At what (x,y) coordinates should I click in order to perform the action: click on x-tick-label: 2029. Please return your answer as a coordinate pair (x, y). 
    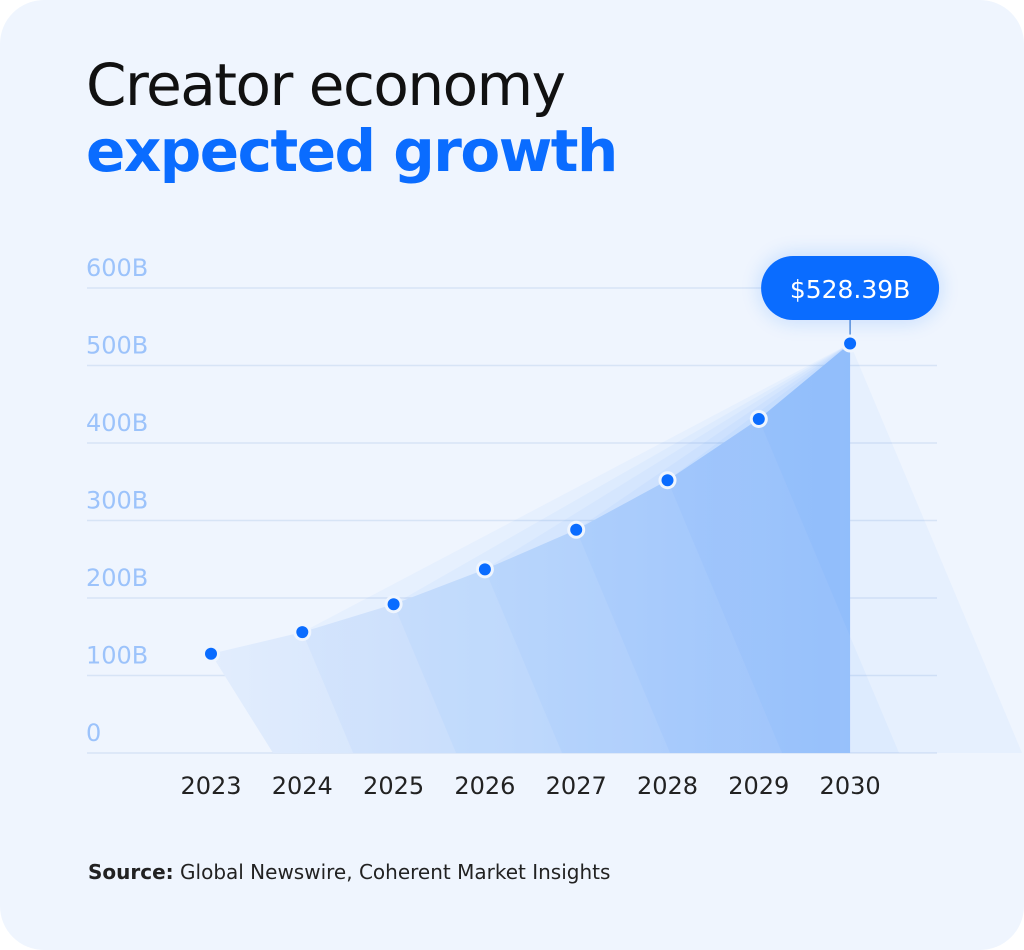
    Looking at the image, I should click on (758, 786).